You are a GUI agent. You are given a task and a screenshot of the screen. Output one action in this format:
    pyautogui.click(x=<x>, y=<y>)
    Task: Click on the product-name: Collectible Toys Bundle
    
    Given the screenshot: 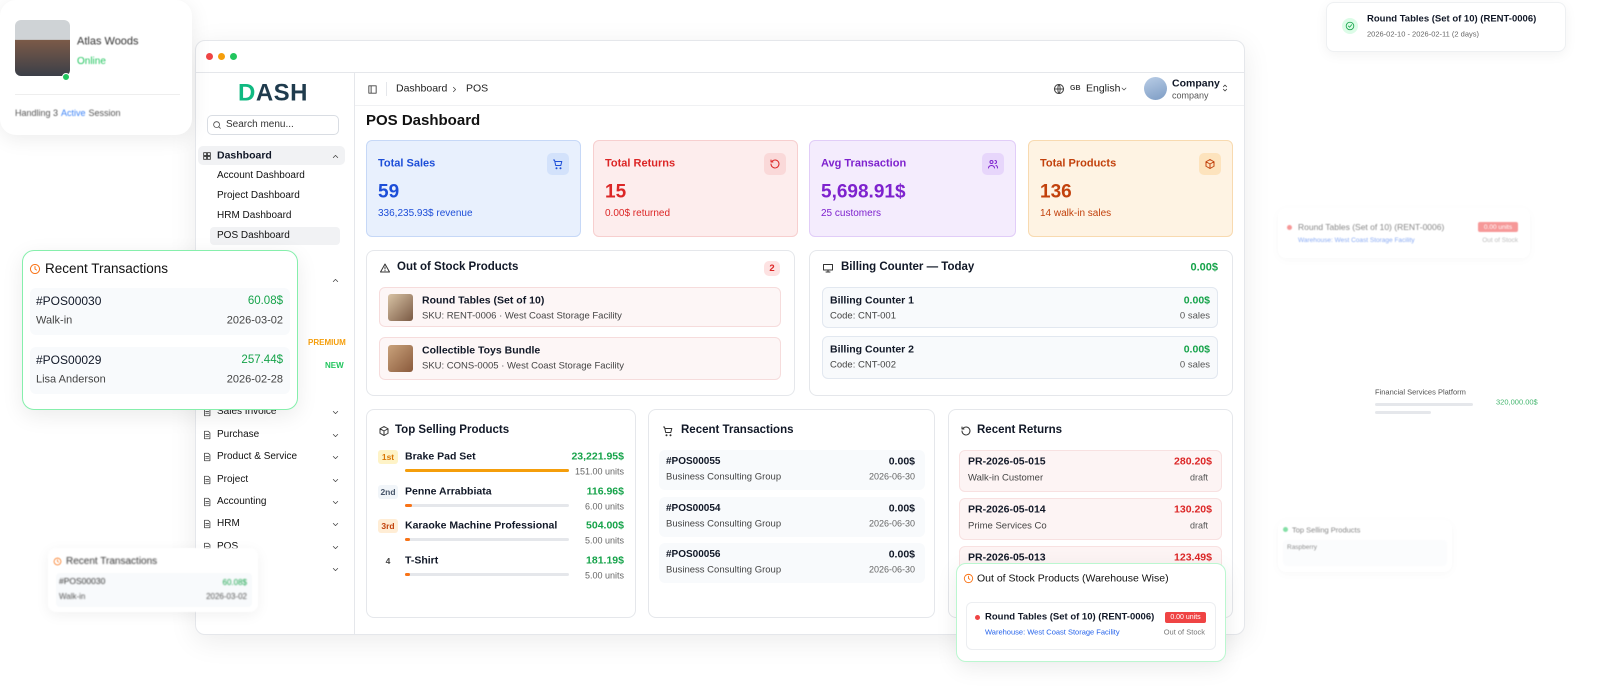 What is the action you would take?
    pyautogui.click(x=481, y=350)
    